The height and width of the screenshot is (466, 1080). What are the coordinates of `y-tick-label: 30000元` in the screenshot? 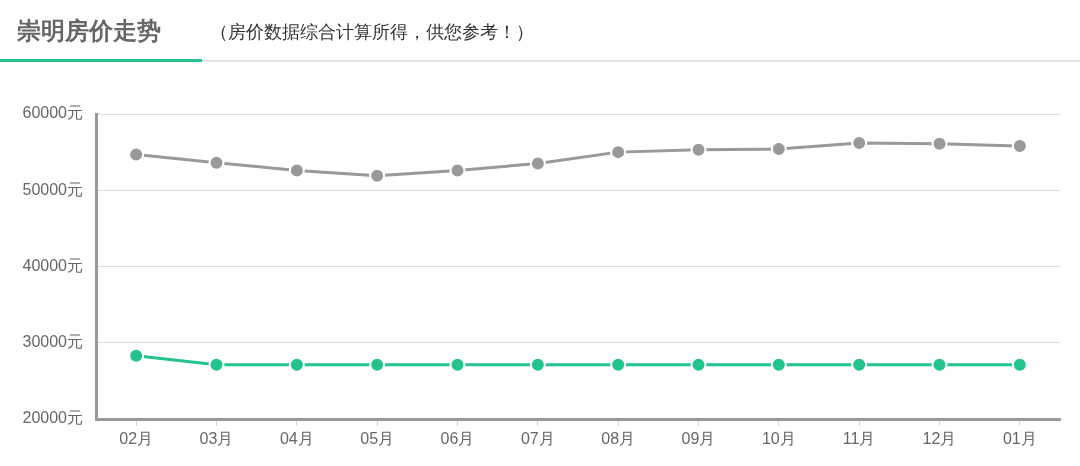 It's located at (52, 342).